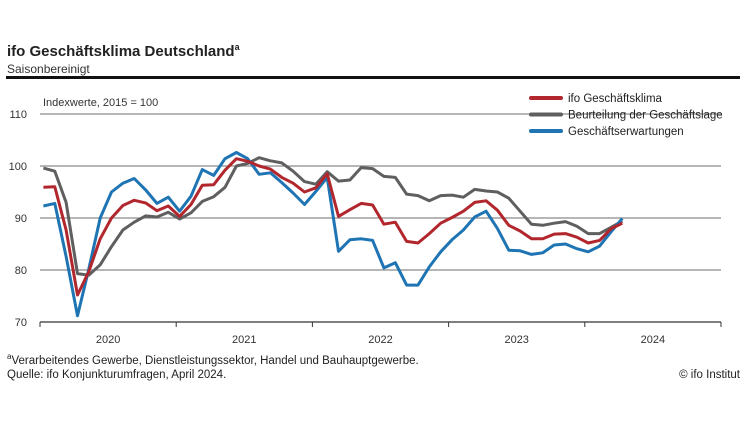 Image resolution: width=748 pixels, height=421 pixels. Describe the element at coordinates (48, 69) in the screenshot. I see `chart-subtitle: Saisonbereinigt` at that location.